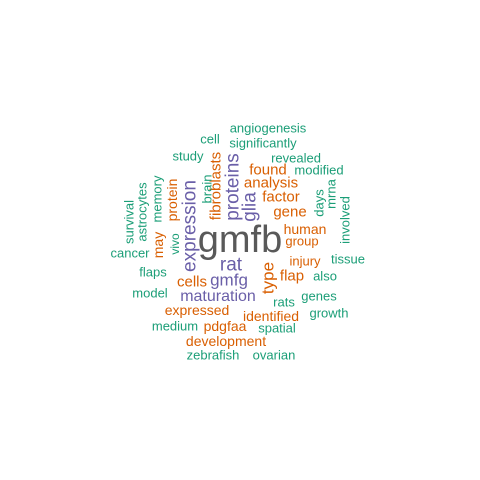  I want to click on word-gmfb: gmfb, so click(240, 240).